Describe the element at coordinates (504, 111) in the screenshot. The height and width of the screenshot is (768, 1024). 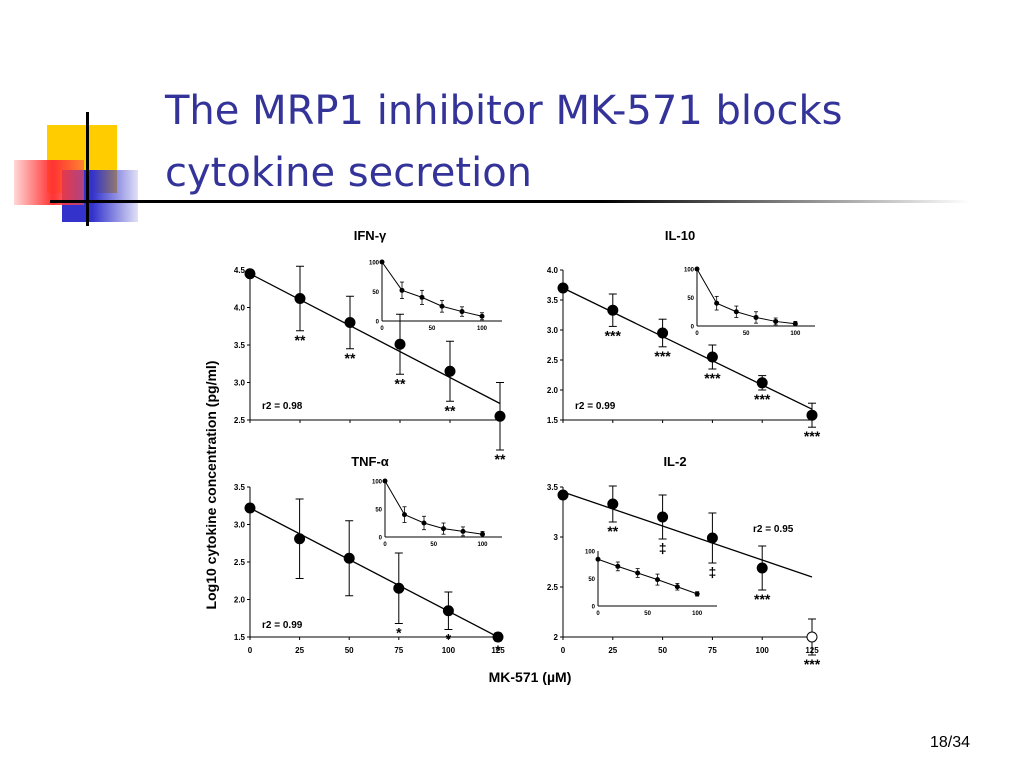
I see `slide-title-line1: The MRP1 inhibitor MK-571 blocks` at that location.